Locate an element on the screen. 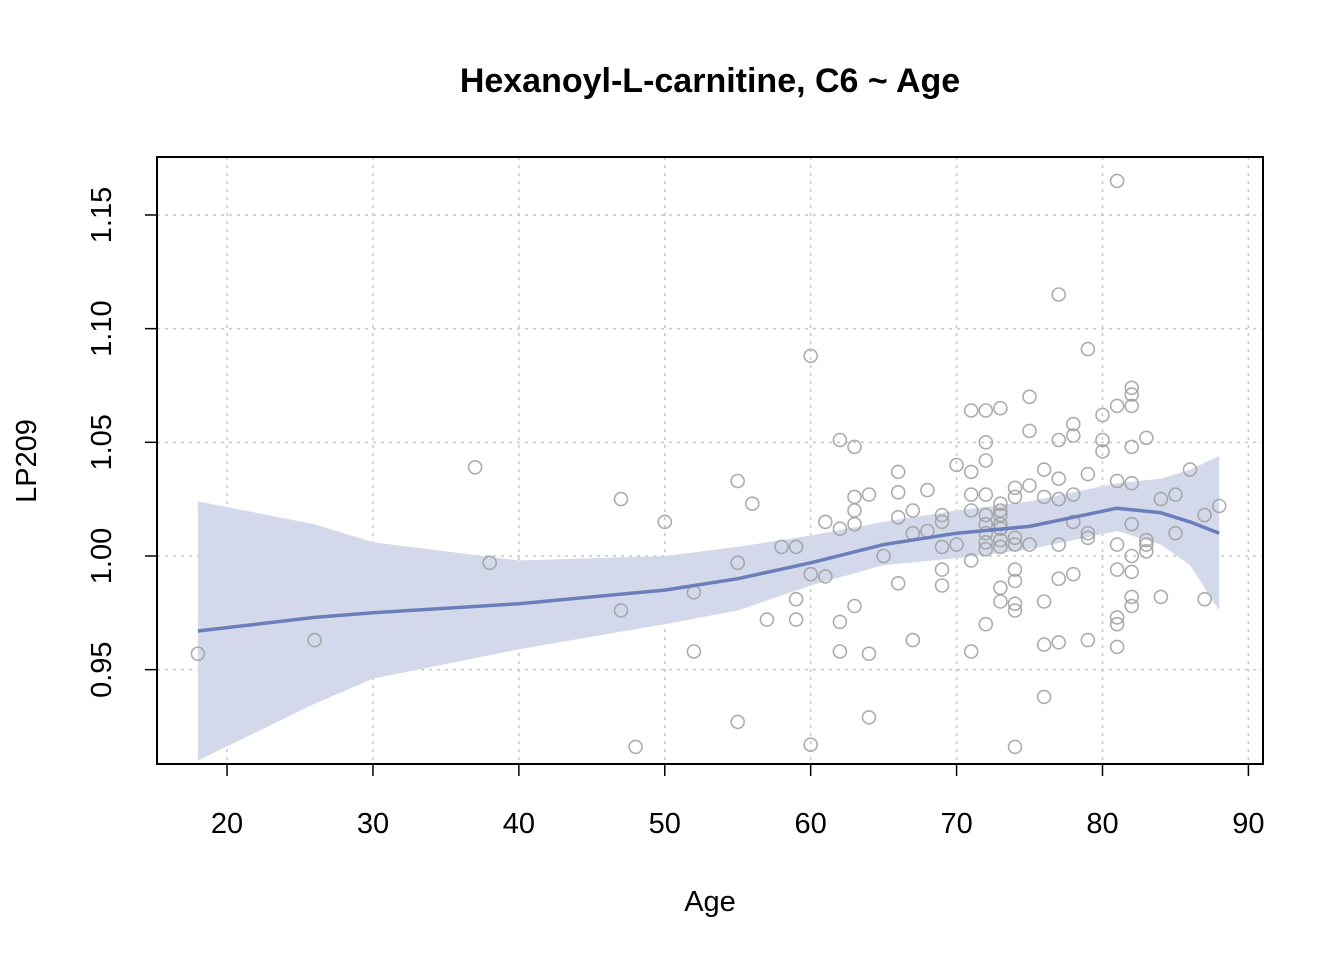 This screenshot has height=960, width=1344. fit-line is located at coordinates (708, 569).